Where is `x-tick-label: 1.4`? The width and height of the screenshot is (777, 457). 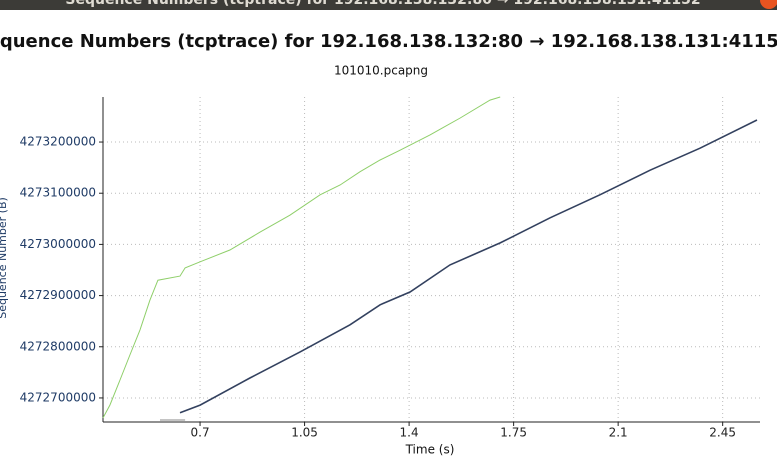
x-tick-label: 1.4 is located at coordinates (409, 433).